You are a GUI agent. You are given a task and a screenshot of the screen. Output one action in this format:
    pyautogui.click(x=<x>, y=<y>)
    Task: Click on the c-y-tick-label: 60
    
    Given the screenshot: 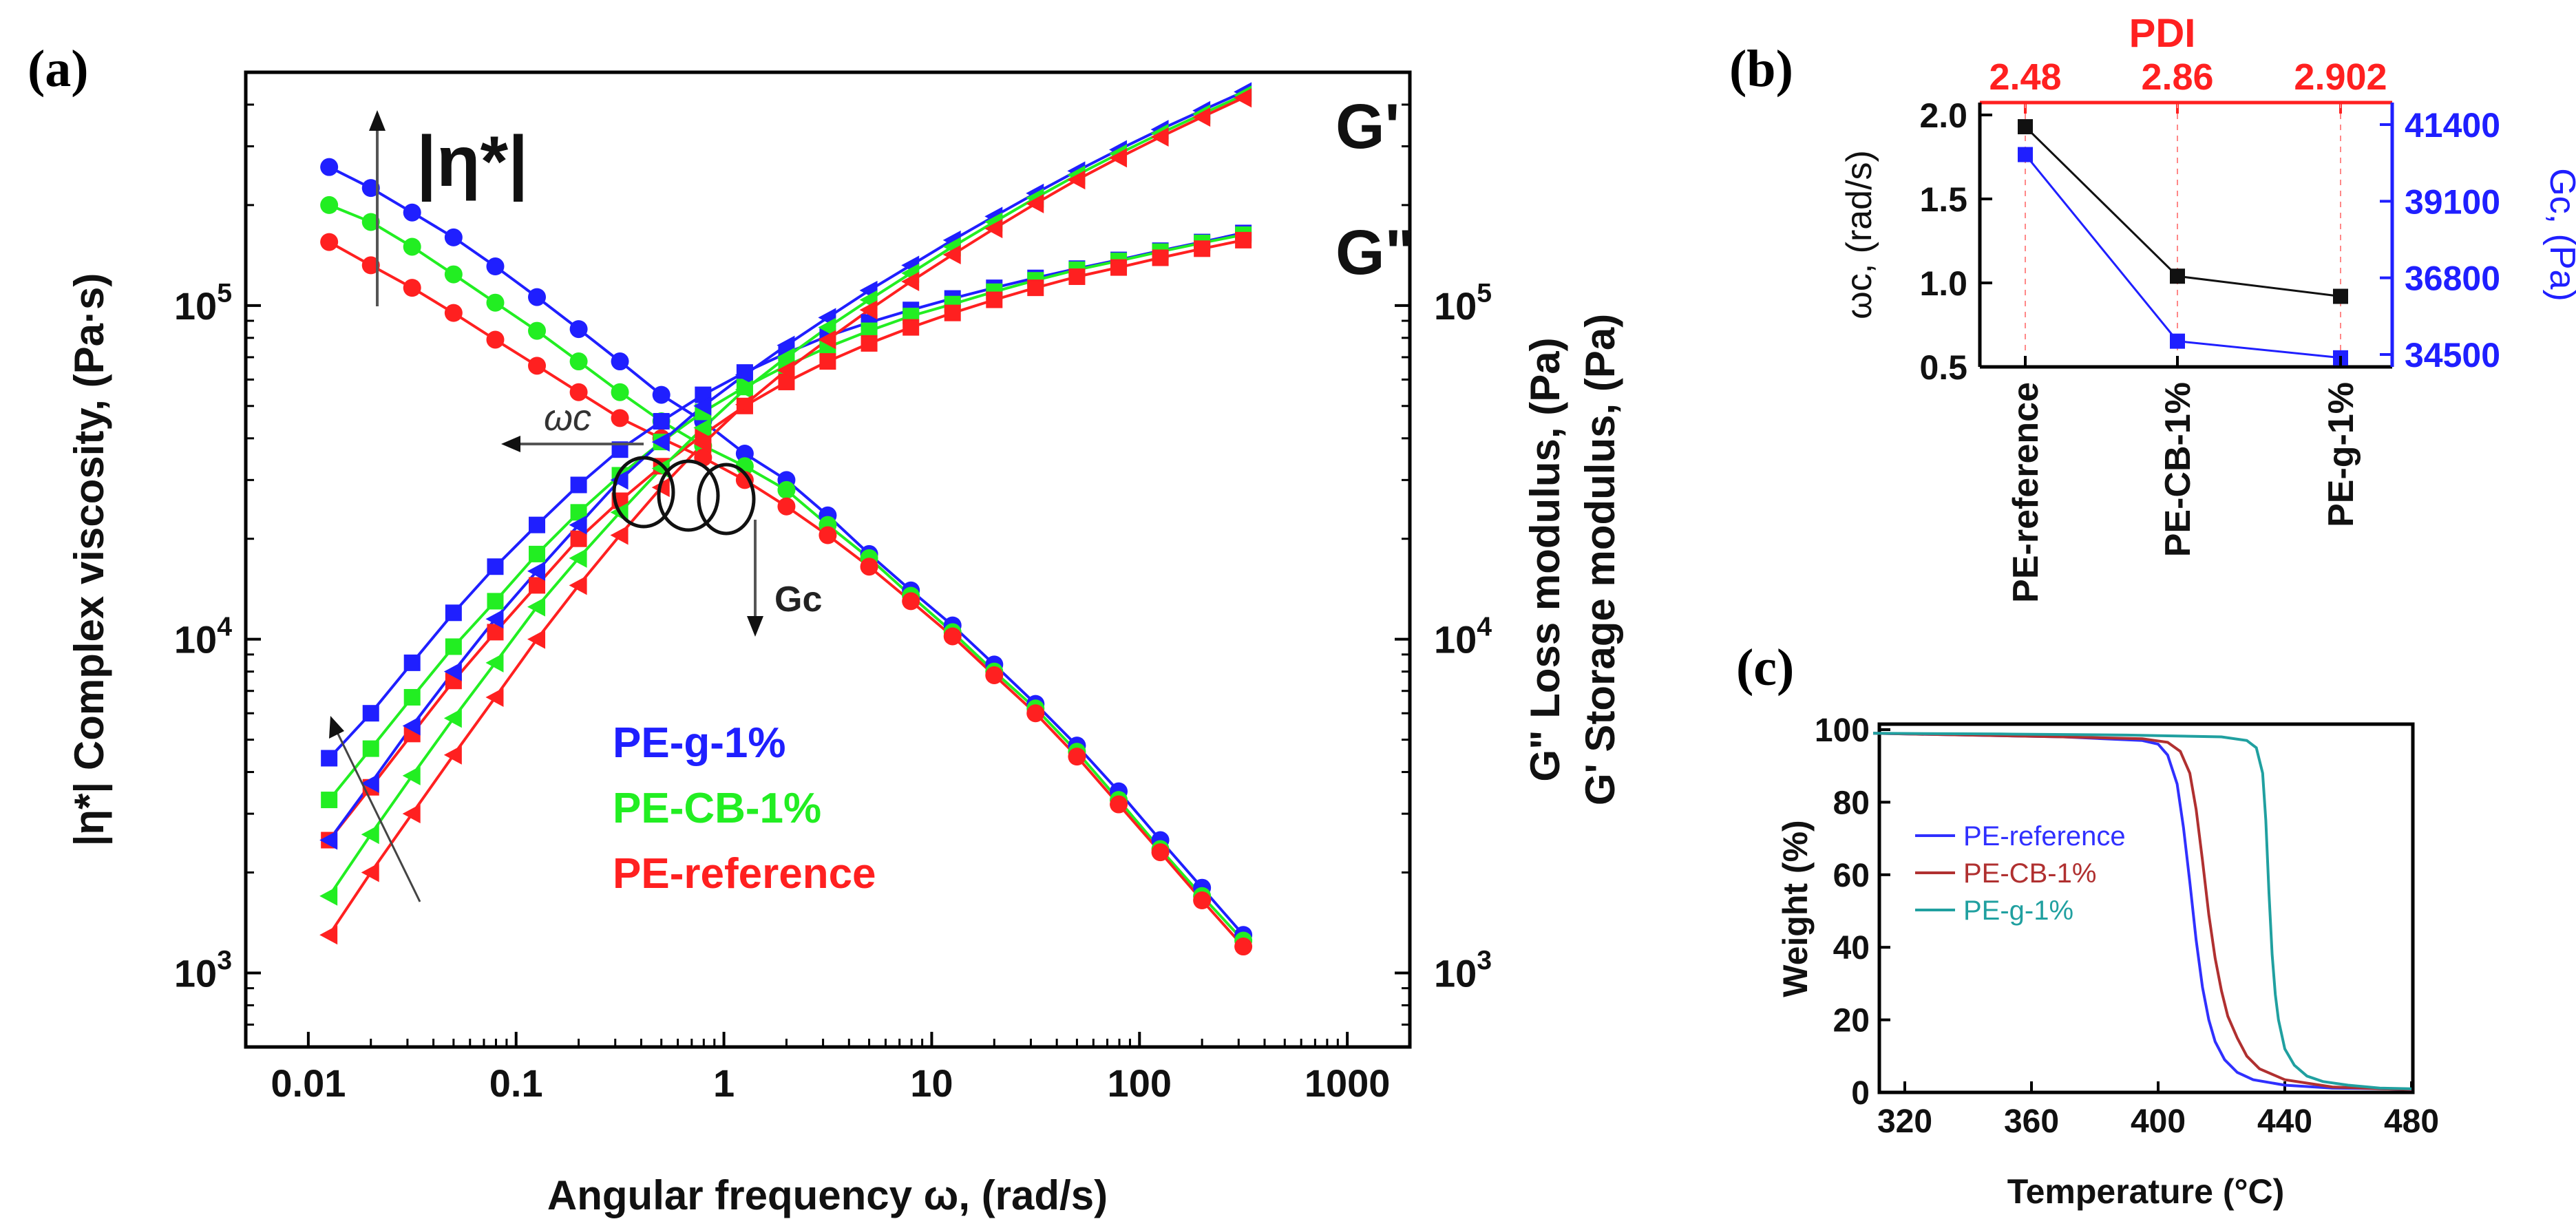 What is the action you would take?
    pyautogui.click(x=1852, y=876)
    